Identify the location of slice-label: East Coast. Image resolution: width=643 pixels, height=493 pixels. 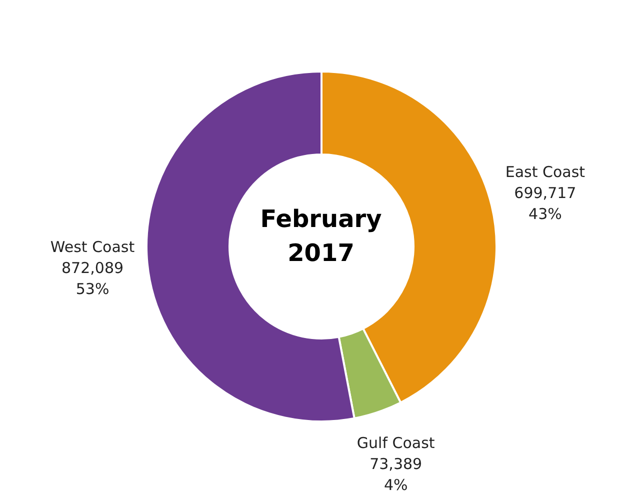
(545, 172).